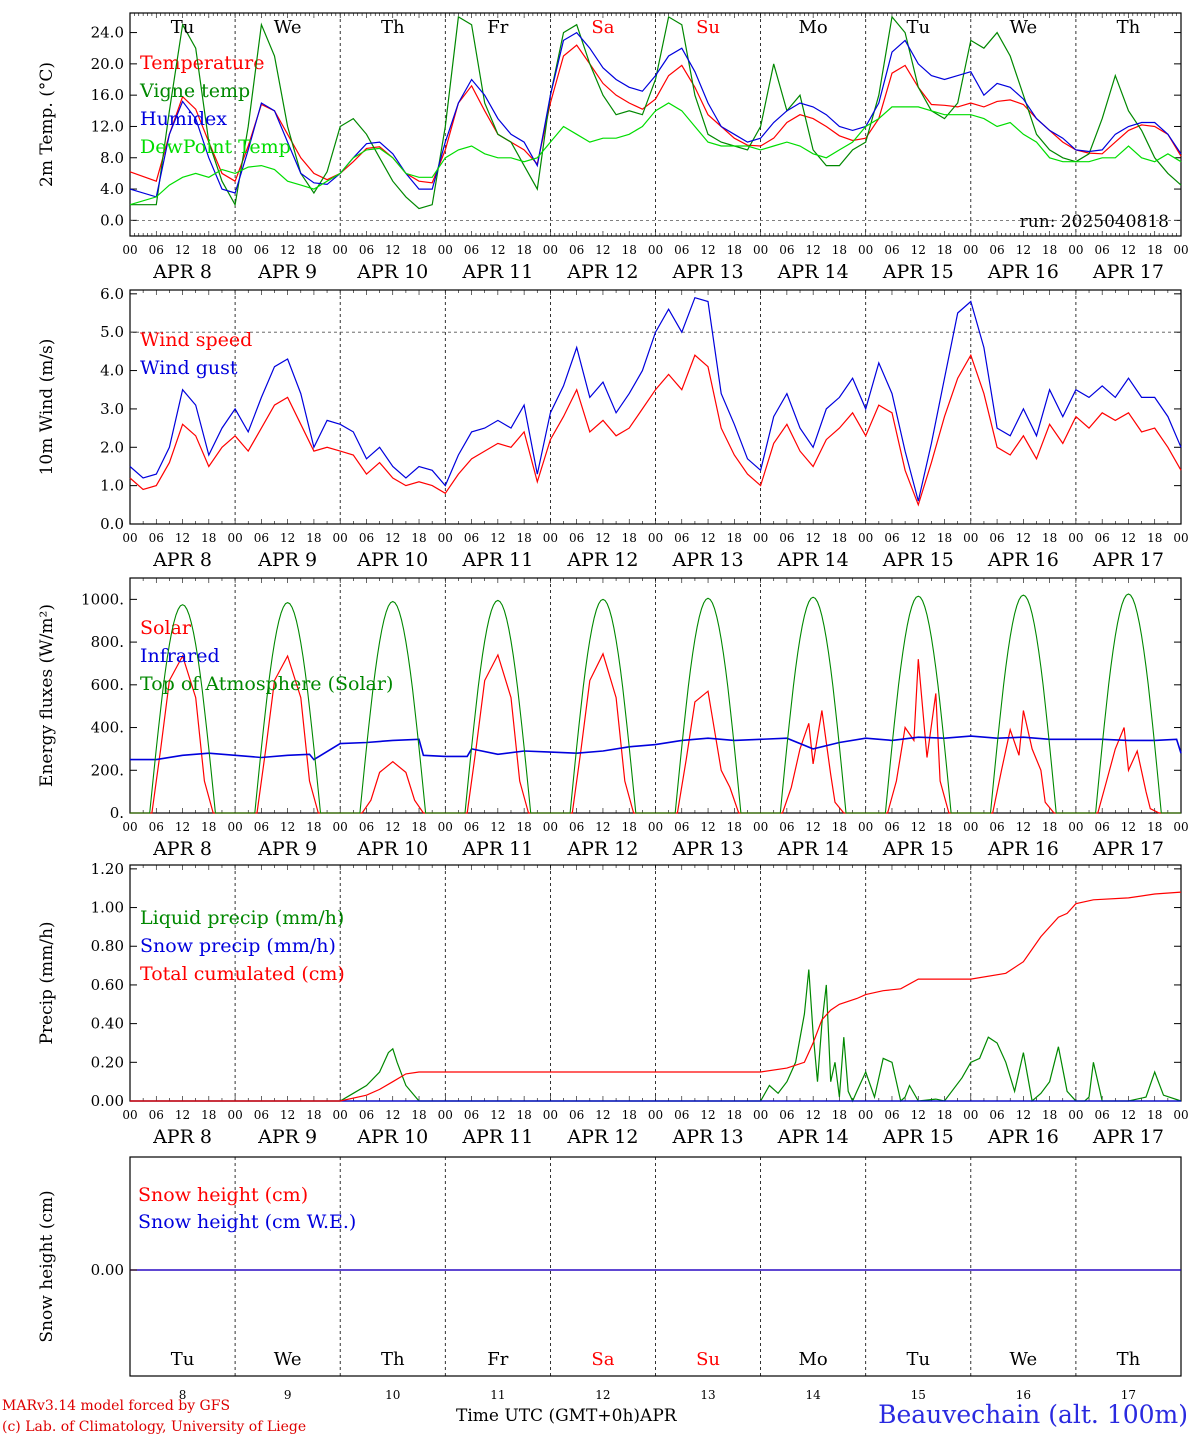 This screenshot has width=1194, height=1440. What do you see at coordinates (813, 272) in the screenshot?
I see `date-label: APR 14` at bounding box center [813, 272].